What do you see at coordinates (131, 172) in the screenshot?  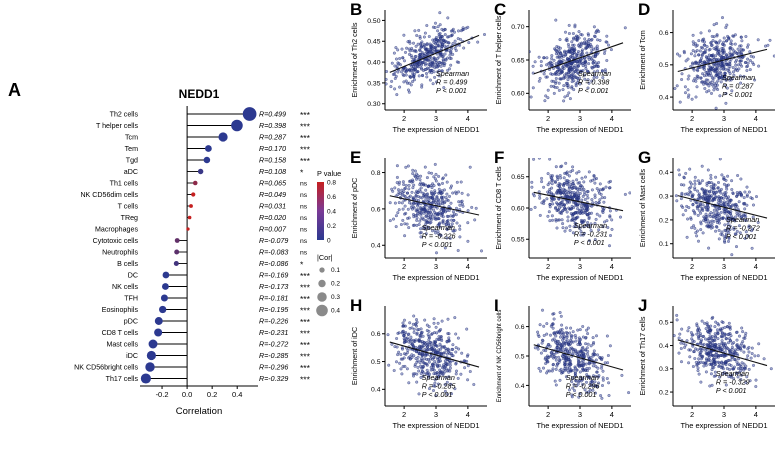 I see `cell-type-label: aDC` at bounding box center [131, 172].